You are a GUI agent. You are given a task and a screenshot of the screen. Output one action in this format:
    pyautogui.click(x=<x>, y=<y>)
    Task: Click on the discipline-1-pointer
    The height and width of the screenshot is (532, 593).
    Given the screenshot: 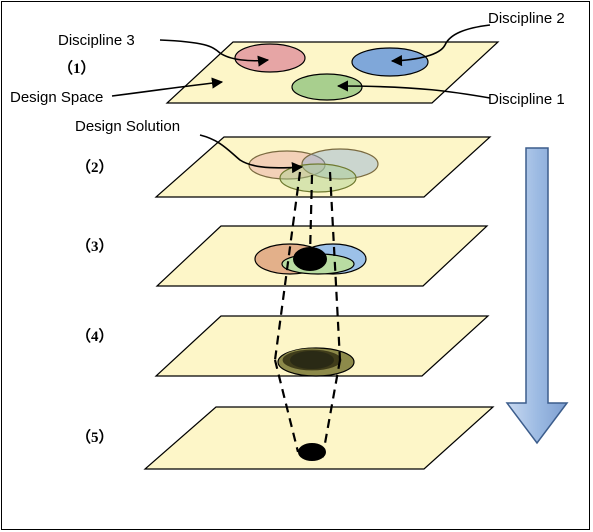 What is the action you would take?
    pyautogui.click(x=413, y=89)
    